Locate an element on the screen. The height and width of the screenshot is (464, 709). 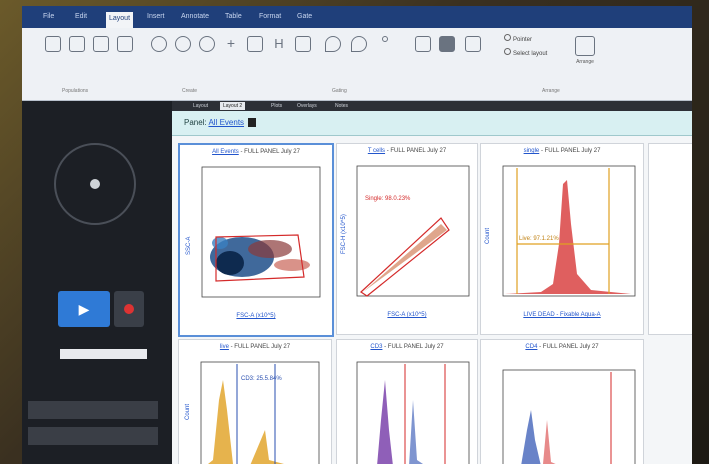
plot-cd3: CD3 - FULL PANEL July 27 is located at coordinates (407, 401).